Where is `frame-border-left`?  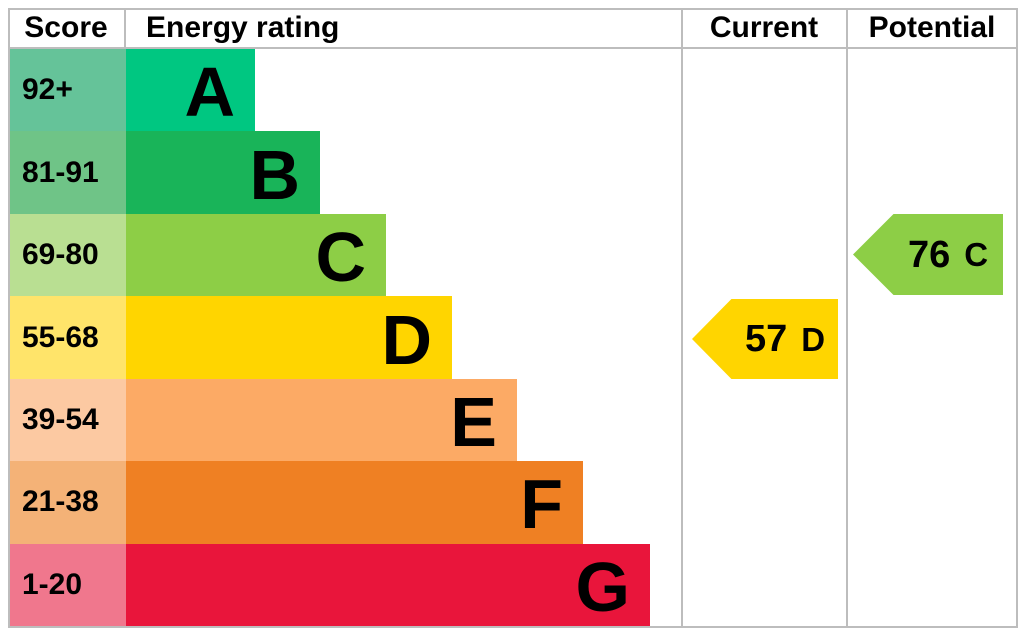 frame-border-left is located at coordinates (9, 318).